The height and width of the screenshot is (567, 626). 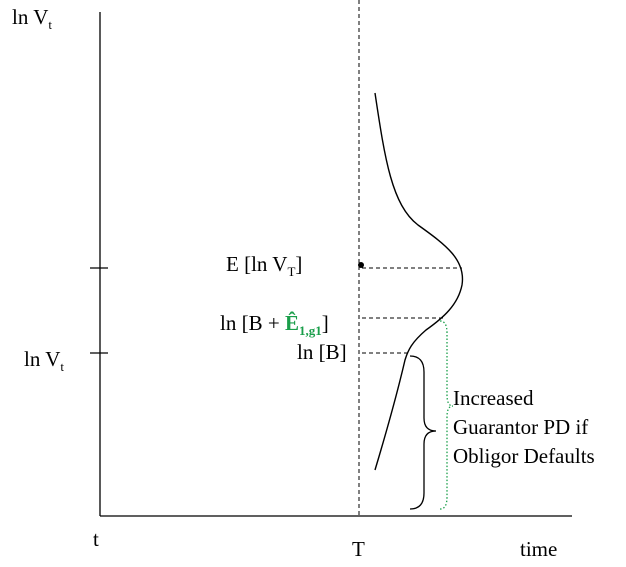 What do you see at coordinates (322, 352) in the screenshot?
I see `obligor-threshold-label: ln [B]` at bounding box center [322, 352].